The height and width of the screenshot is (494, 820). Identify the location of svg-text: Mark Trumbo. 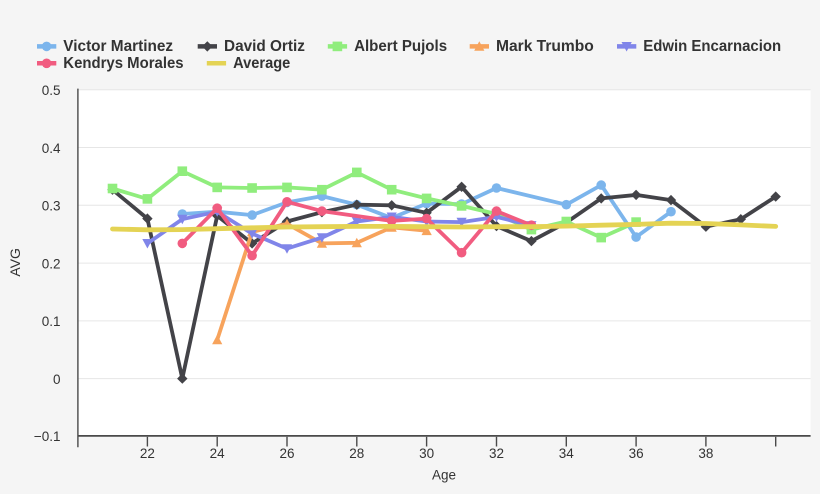
(545, 46).